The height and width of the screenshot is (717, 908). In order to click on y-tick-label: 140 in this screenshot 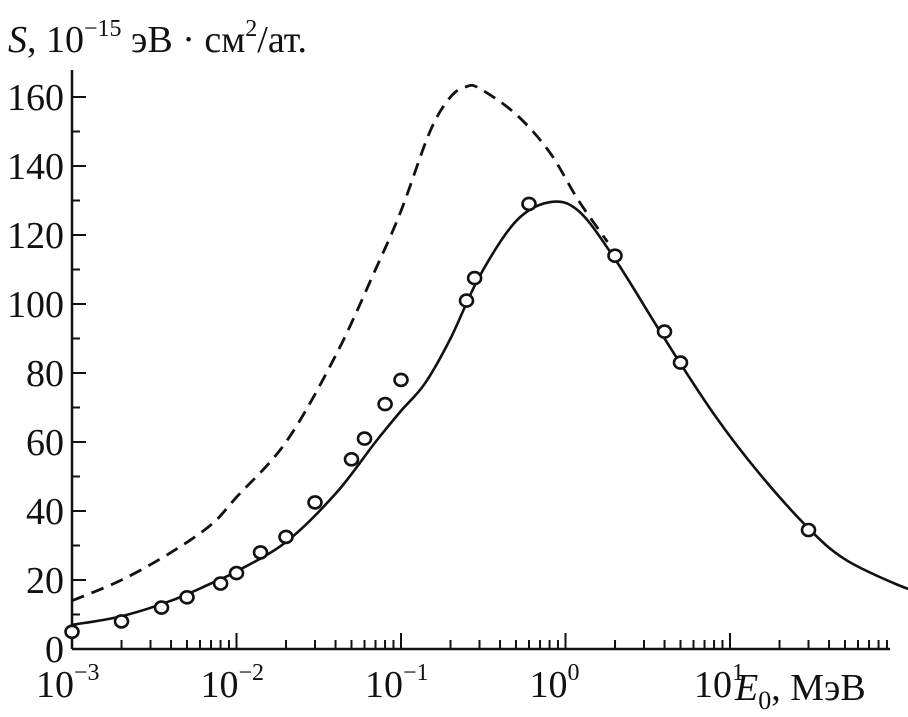, I will do `click(35, 167)`.